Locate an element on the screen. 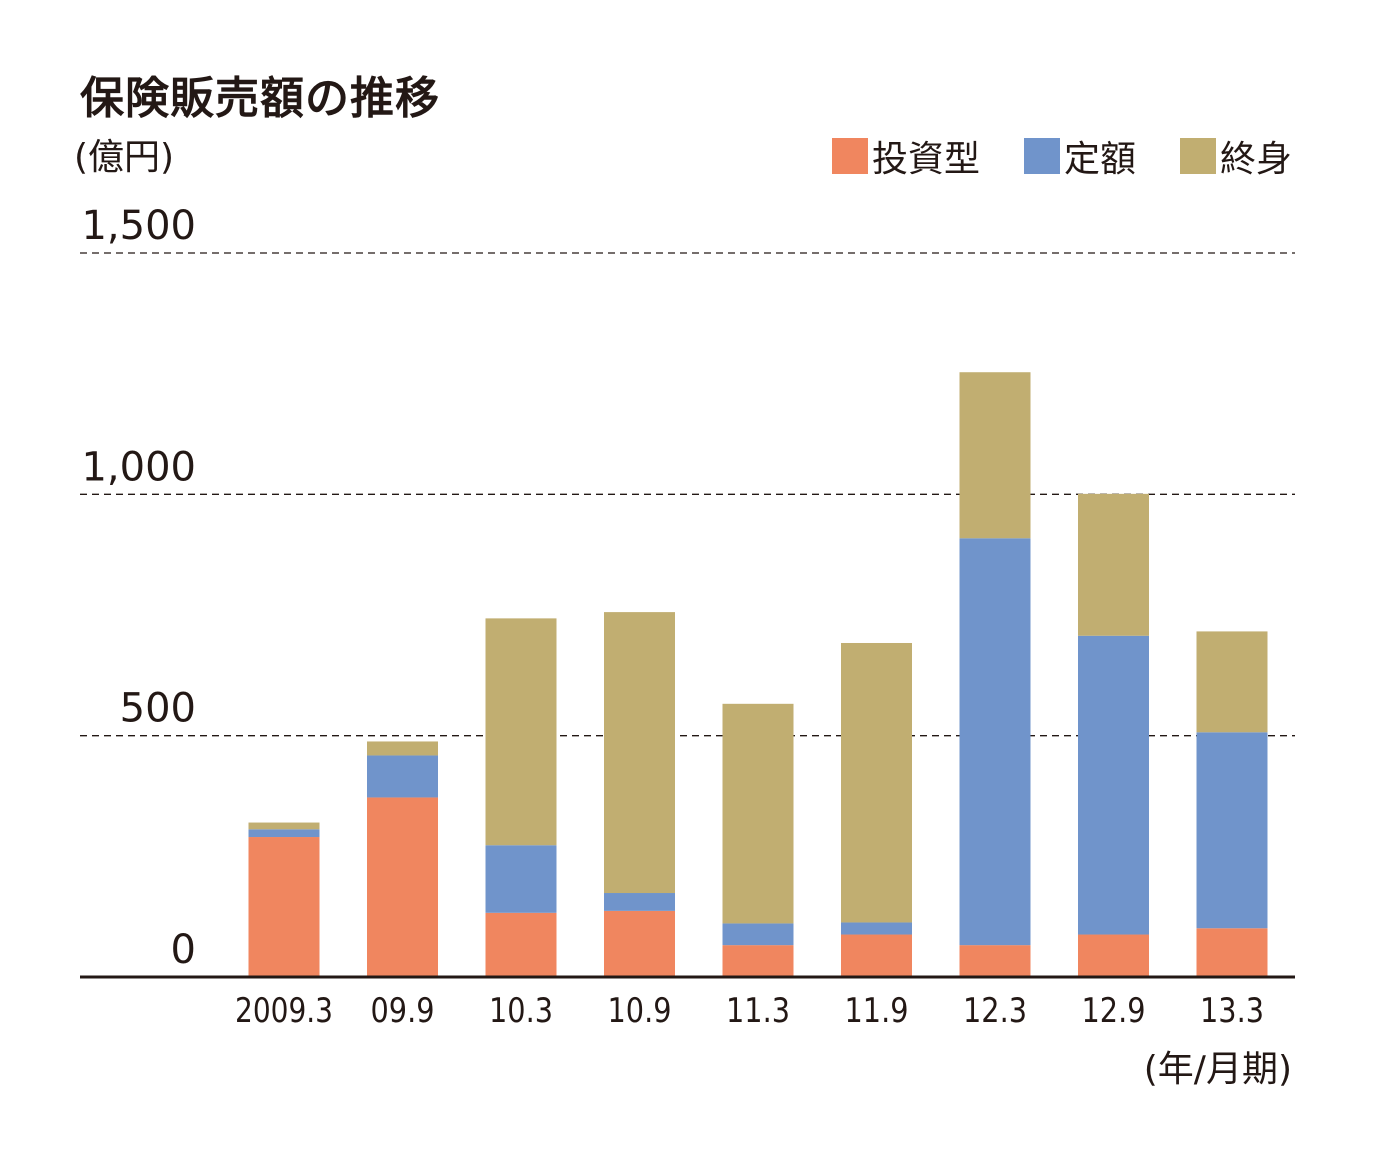  legend-item-investment: 投資型 is located at coordinates (905, 156).